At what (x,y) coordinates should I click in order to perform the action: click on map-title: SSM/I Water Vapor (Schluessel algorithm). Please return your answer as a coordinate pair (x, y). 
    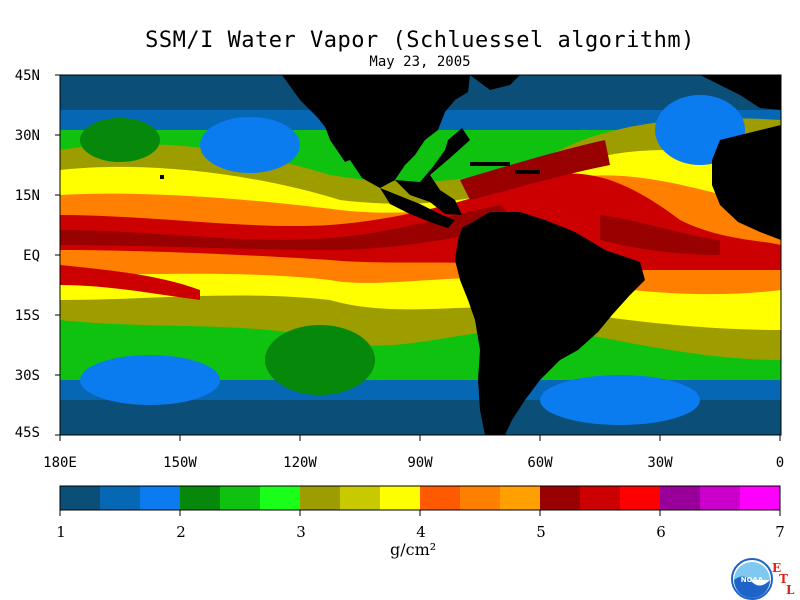
    Looking at the image, I should click on (420, 40).